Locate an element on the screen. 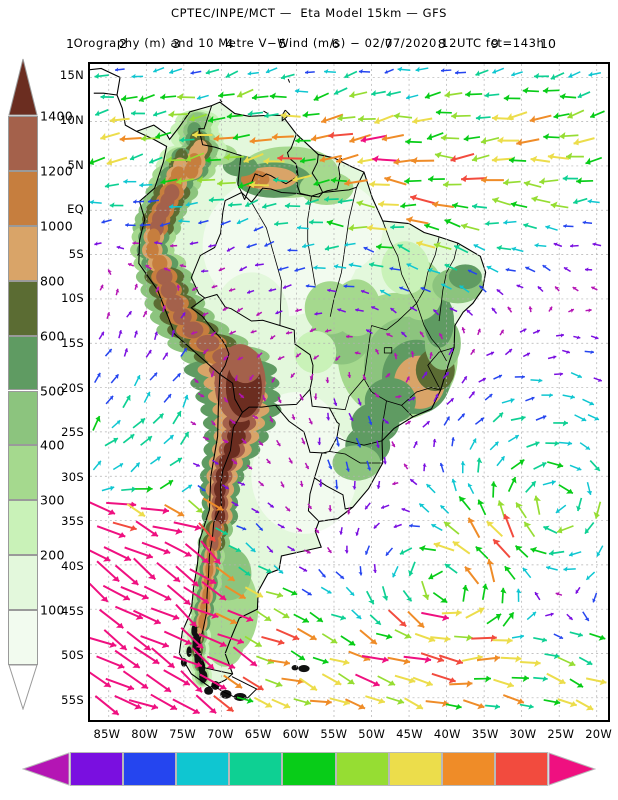  map-x-tick-label: 75W is located at coordinates (183, 734).